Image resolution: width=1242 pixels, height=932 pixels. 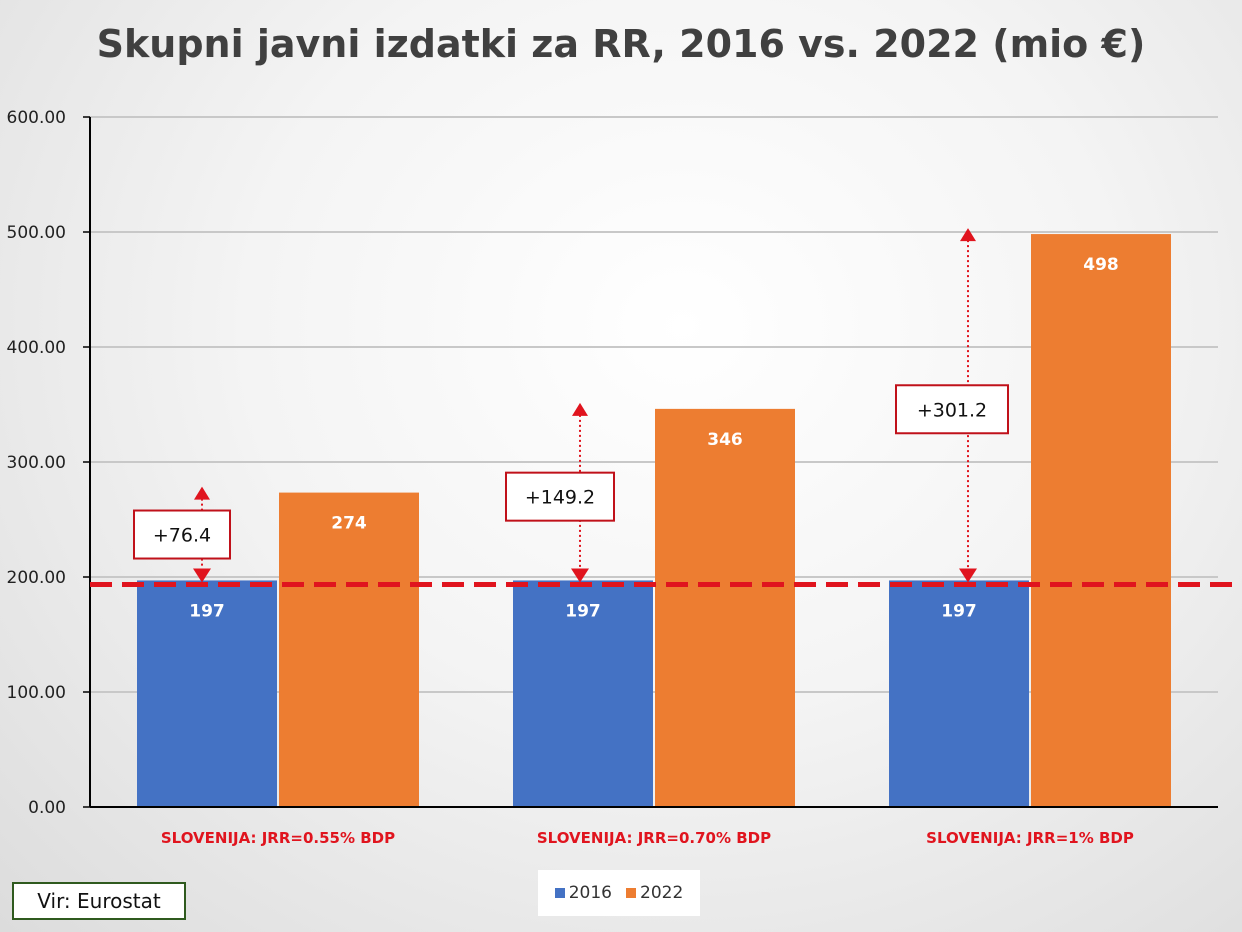 What do you see at coordinates (36, 233) in the screenshot?
I see `y-tick-label: 500.00` at bounding box center [36, 233].